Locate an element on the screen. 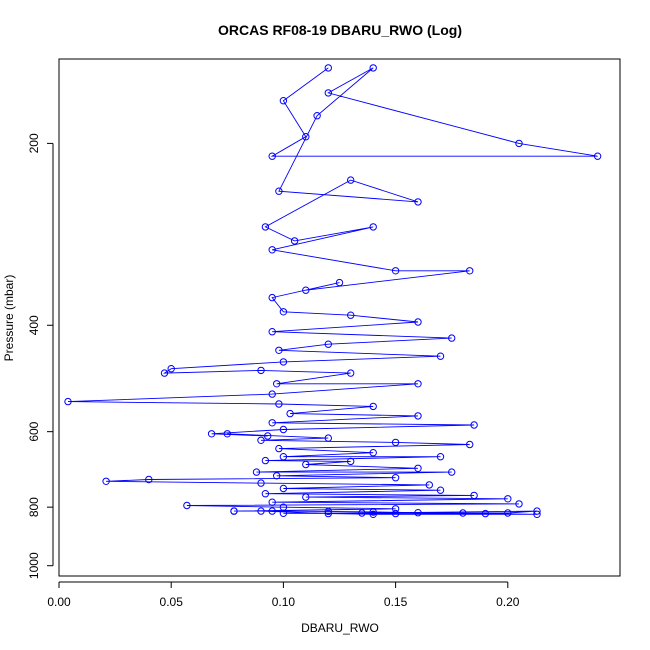 This screenshot has width=650, height=650. x-tick-label: 0.10 is located at coordinates (284, 602).